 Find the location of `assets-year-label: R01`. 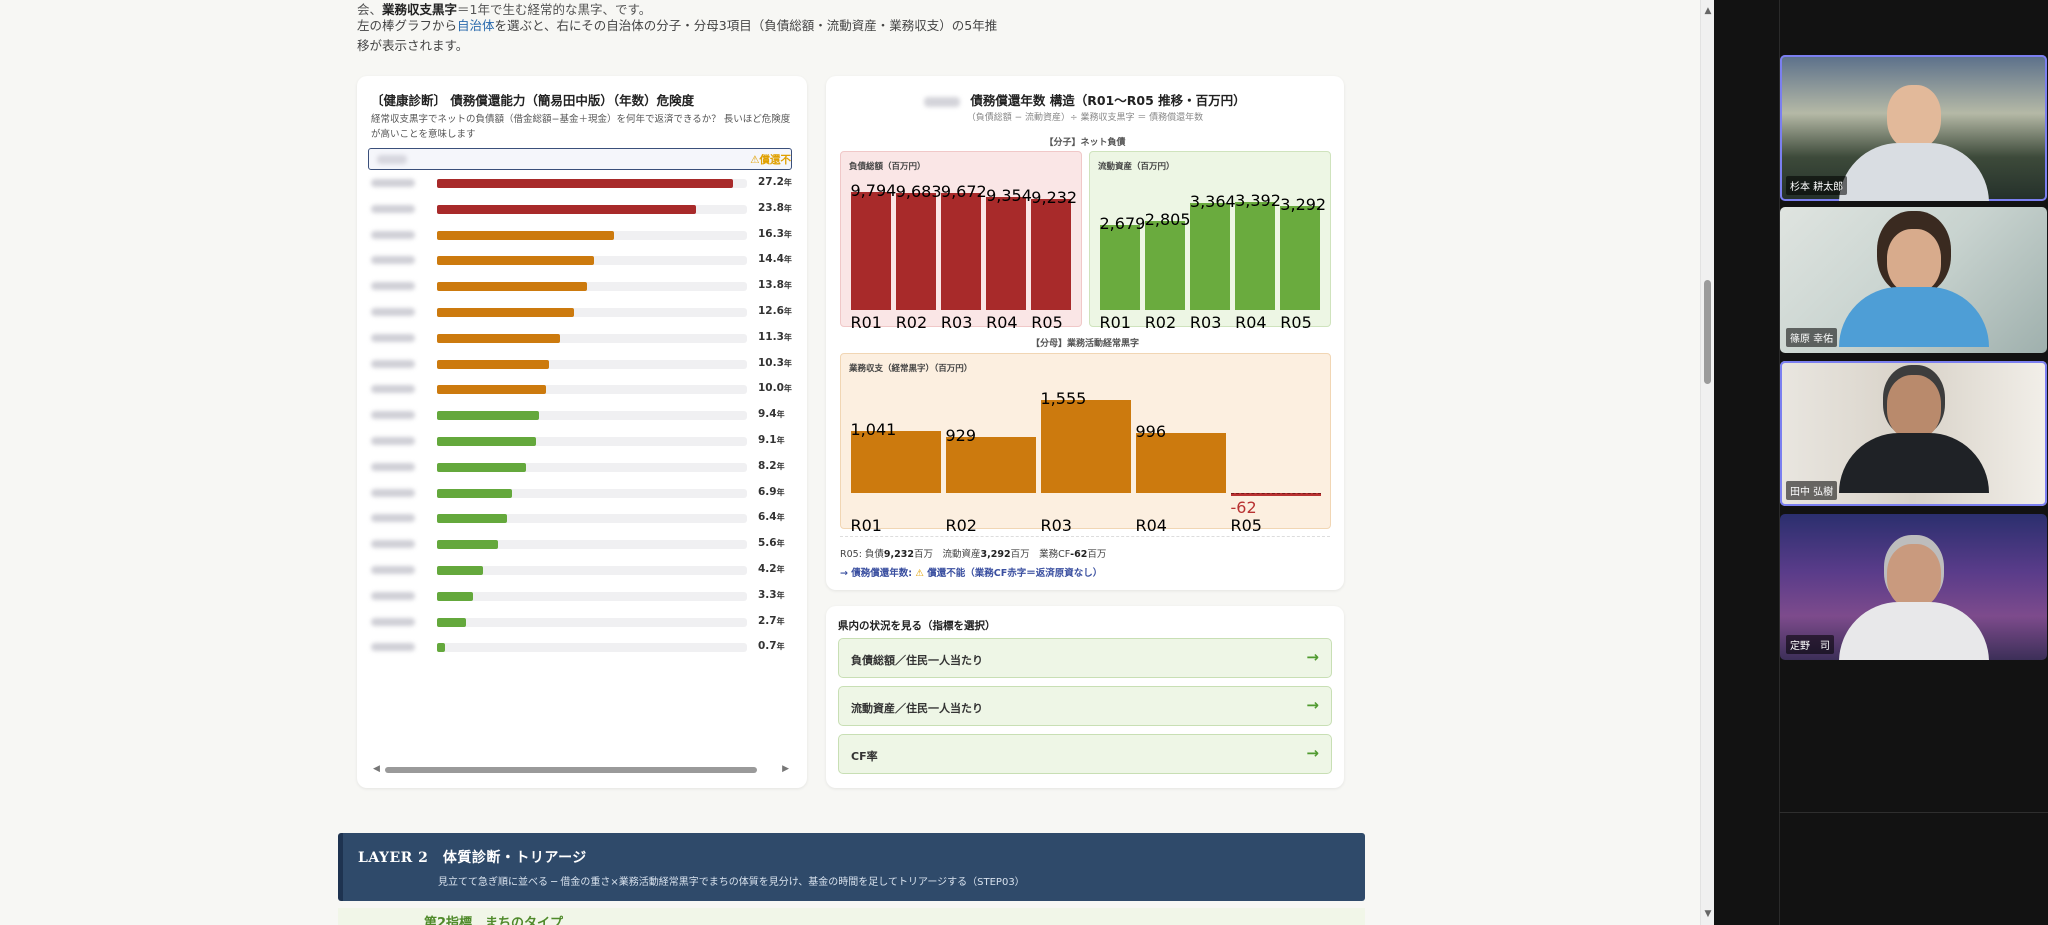

assets-year-label: R01 is located at coordinates (1115, 322).